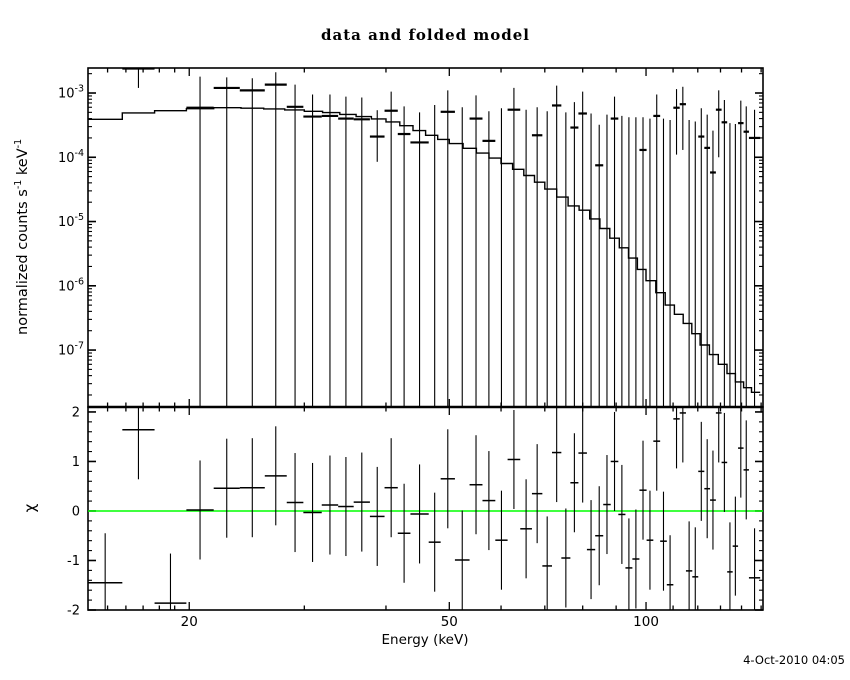 The height and width of the screenshot is (680, 850). What do you see at coordinates (22, 262) in the screenshot?
I see `y-axis-label-text: normalized counts s` at bounding box center [22, 262].